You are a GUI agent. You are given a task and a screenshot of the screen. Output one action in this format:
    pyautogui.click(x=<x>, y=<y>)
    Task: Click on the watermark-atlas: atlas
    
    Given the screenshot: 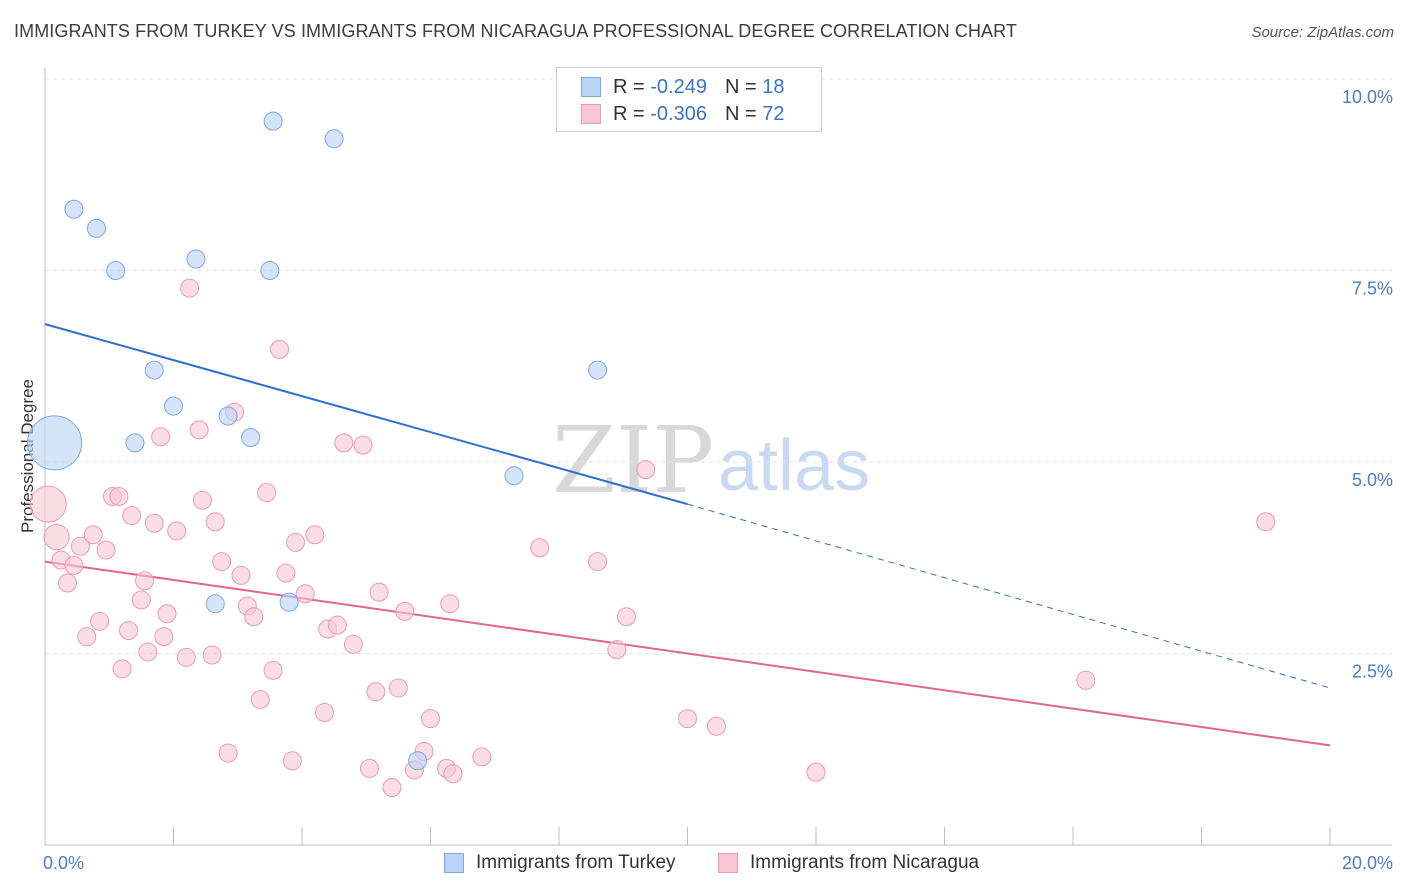 What is the action you would take?
    pyautogui.click(x=794, y=466)
    